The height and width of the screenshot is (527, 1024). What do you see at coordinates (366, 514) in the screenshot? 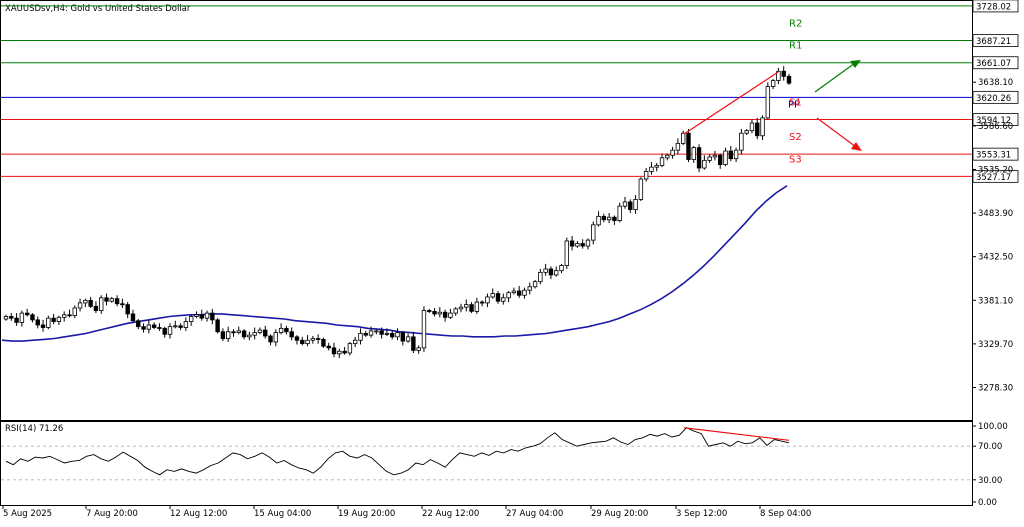
I see `time-tick-label: 19 Aug 20:00` at bounding box center [366, 514].